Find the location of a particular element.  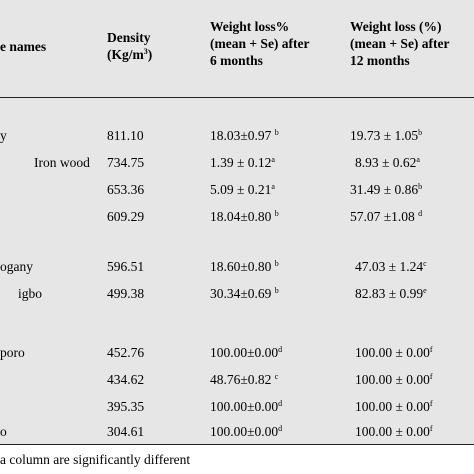

header-density-unit: (Kg/m3) is located at coordinates (130, 54).